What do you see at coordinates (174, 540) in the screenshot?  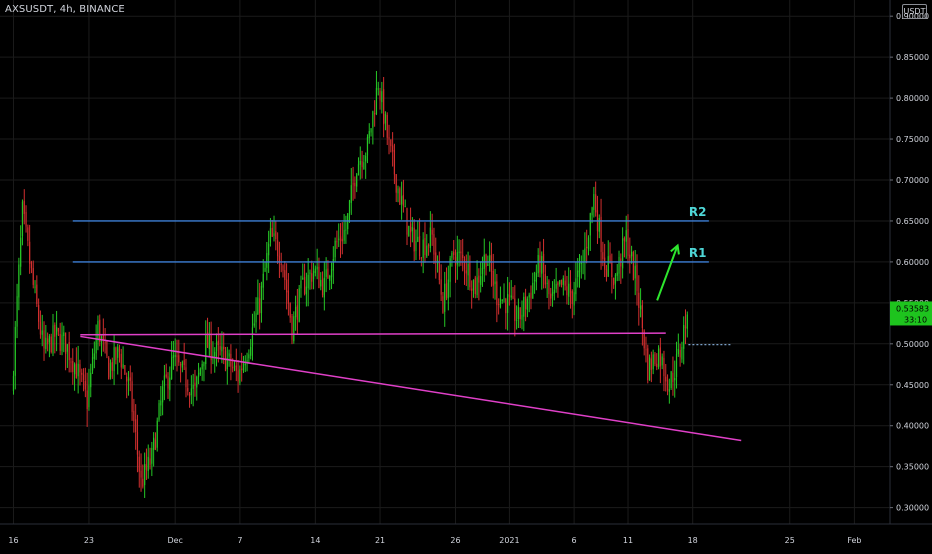 I see `x-tick-label: Dec` at bounding box center [174, 540].